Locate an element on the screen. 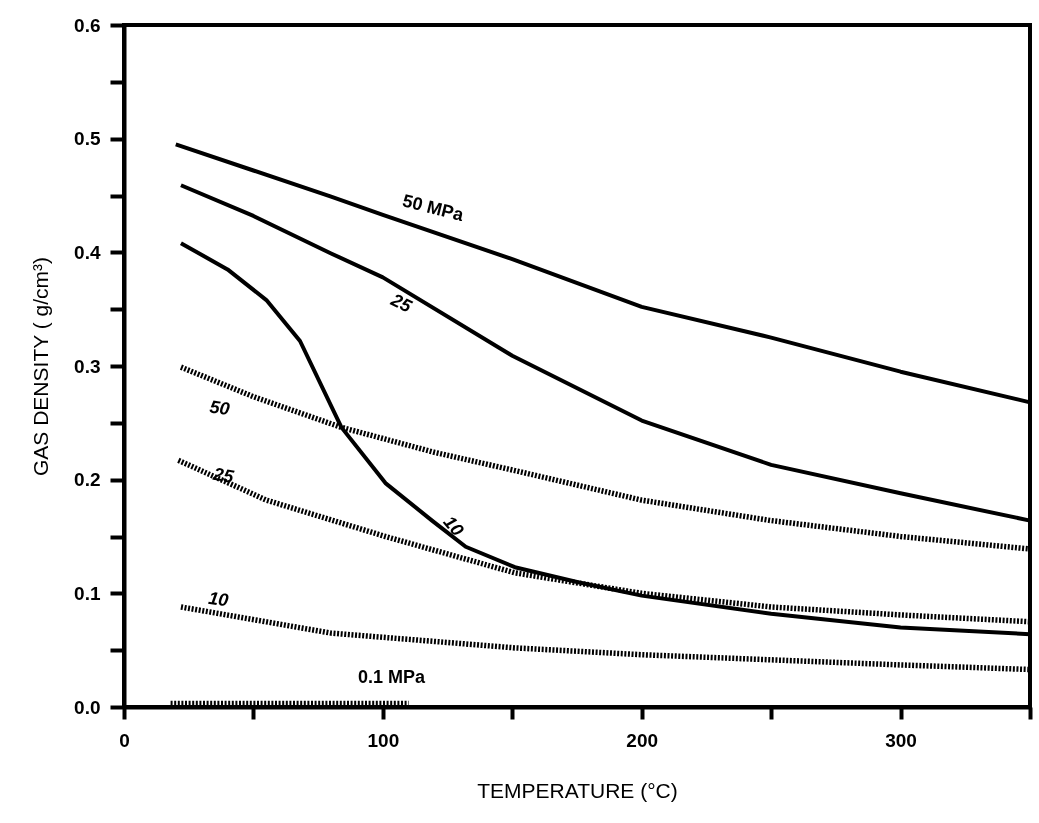  x-tick-label: 100 is located at coordinates (383, 740).